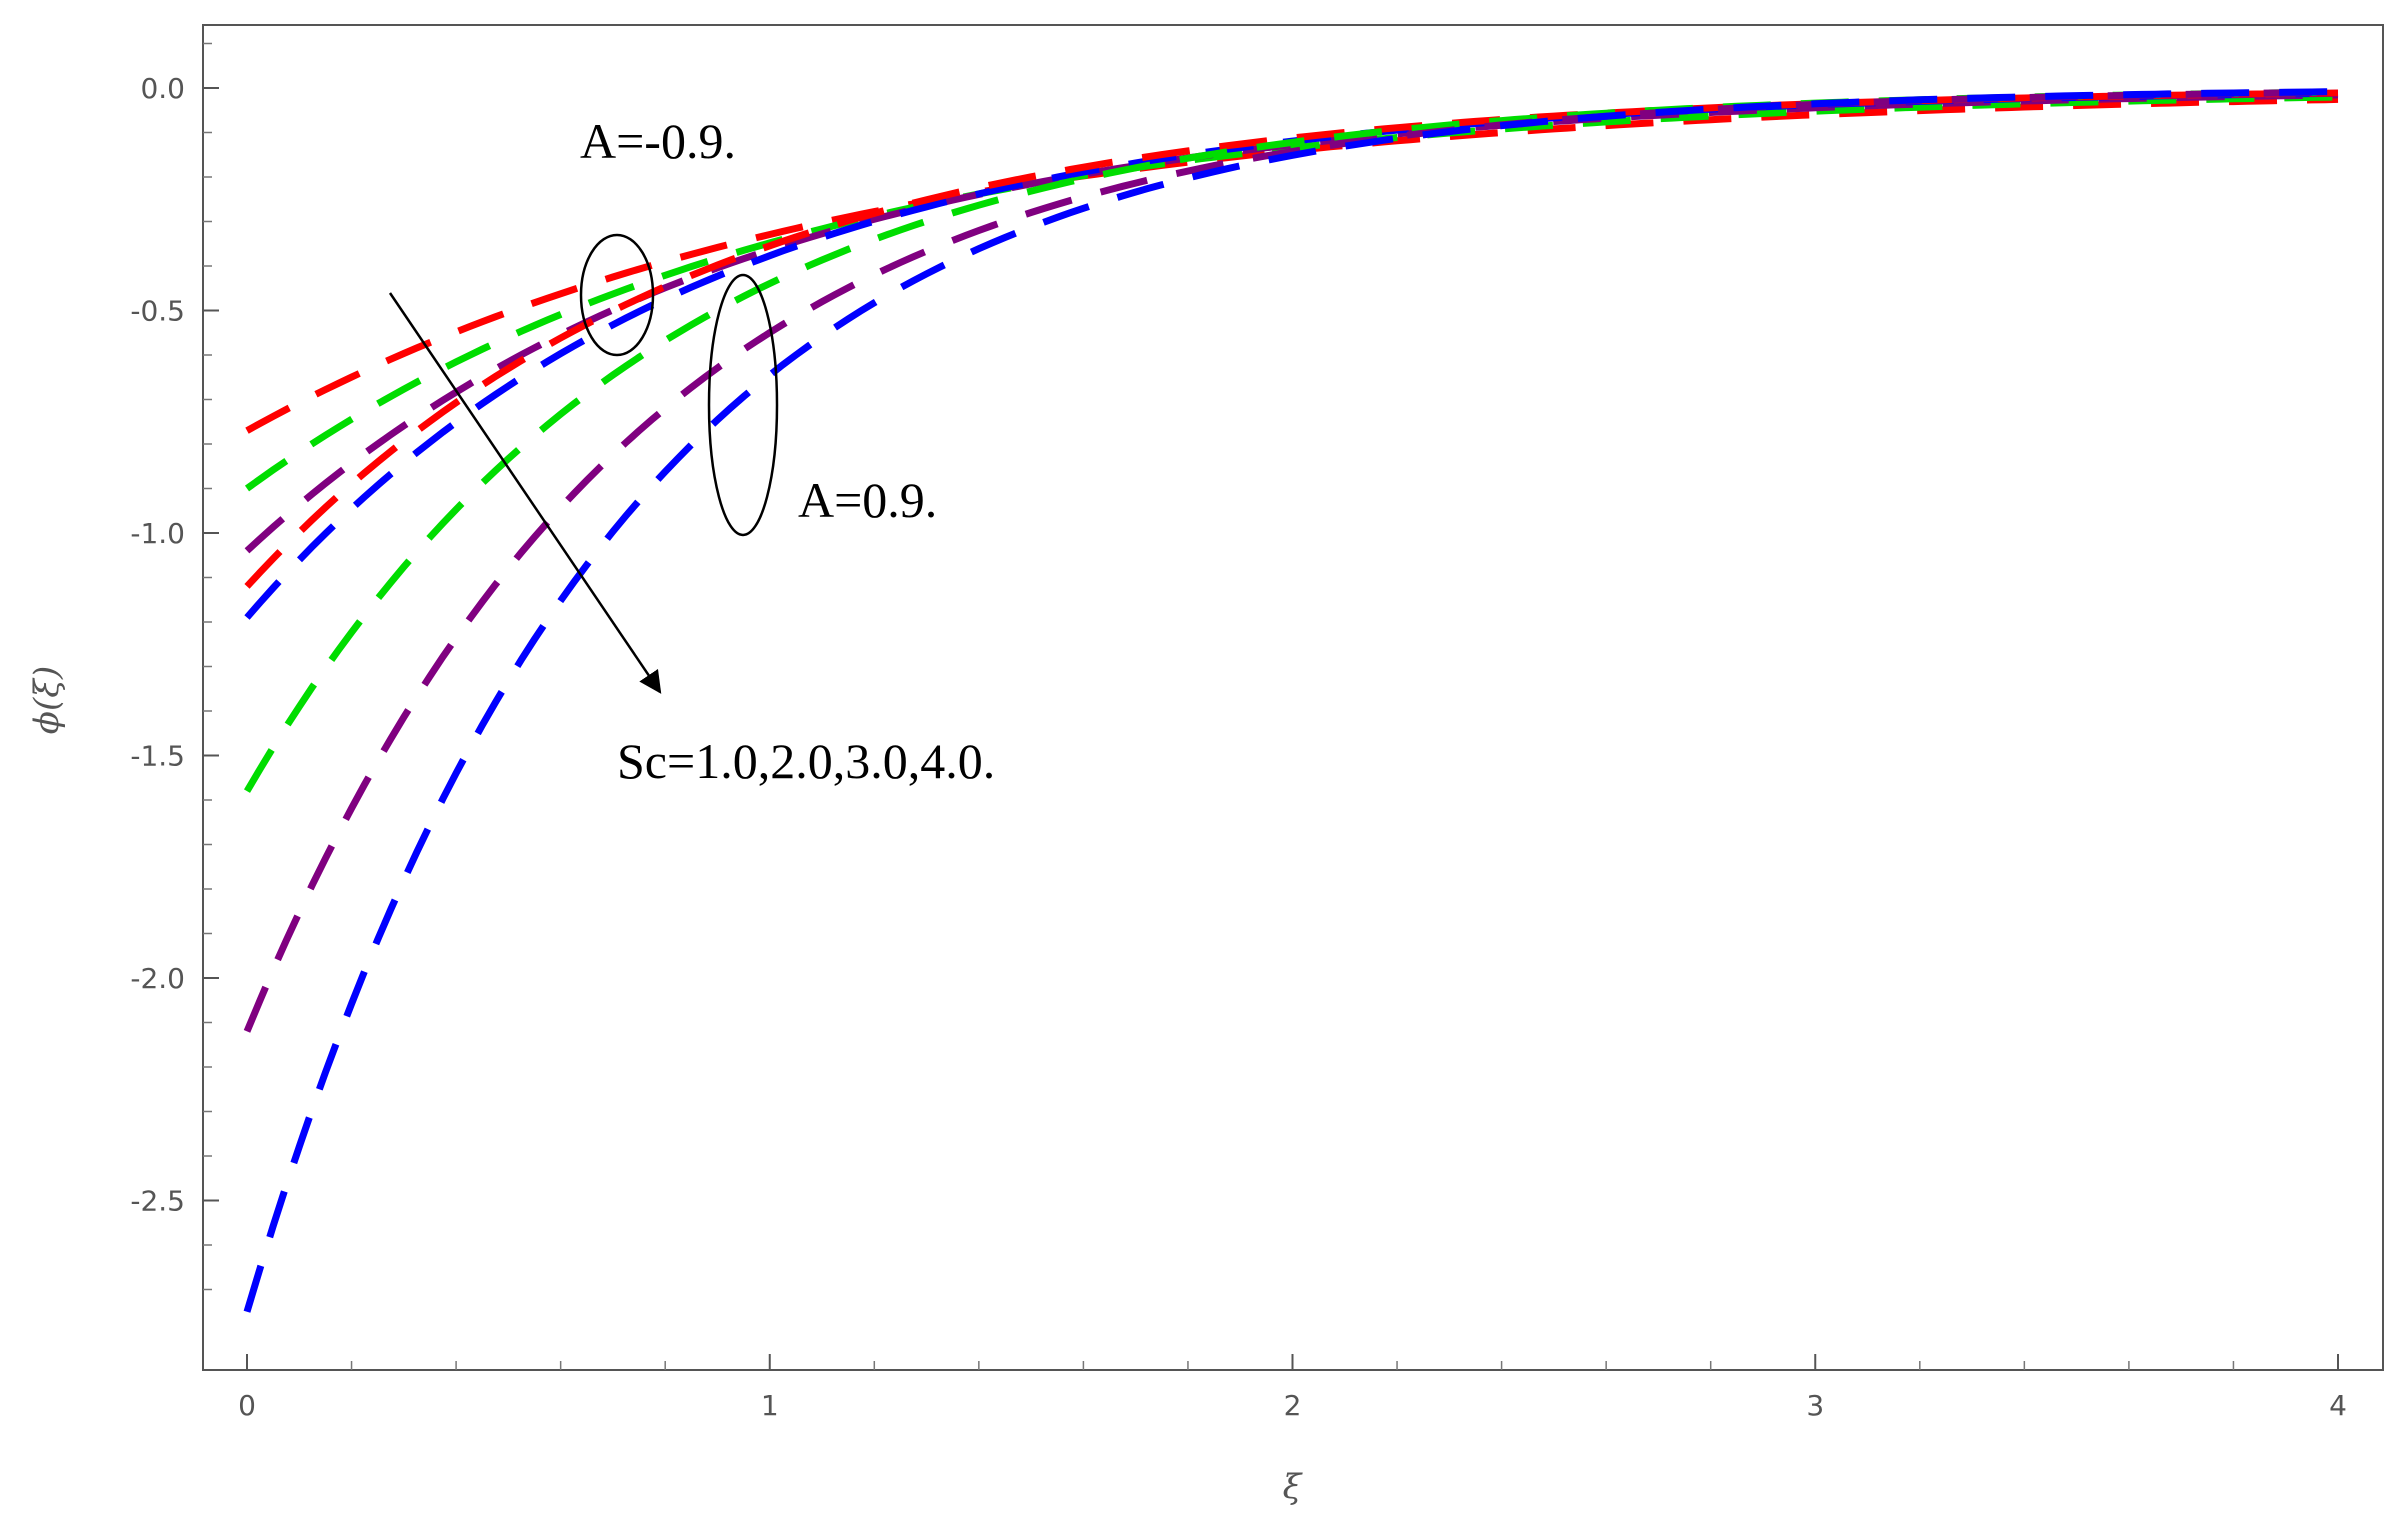 This screenshot has width=2392, height=1522. Describe the element at coordinates (247, 1405) in the screenshot. I see `x-tick-label: 0` at that location.